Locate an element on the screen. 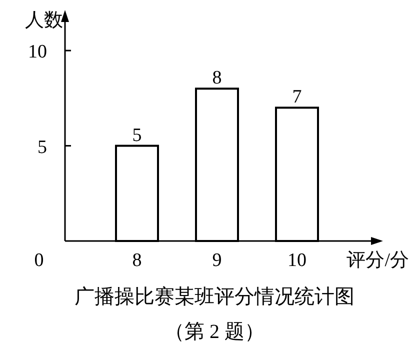  data-label: 5 is located at coordinates (137, 135).